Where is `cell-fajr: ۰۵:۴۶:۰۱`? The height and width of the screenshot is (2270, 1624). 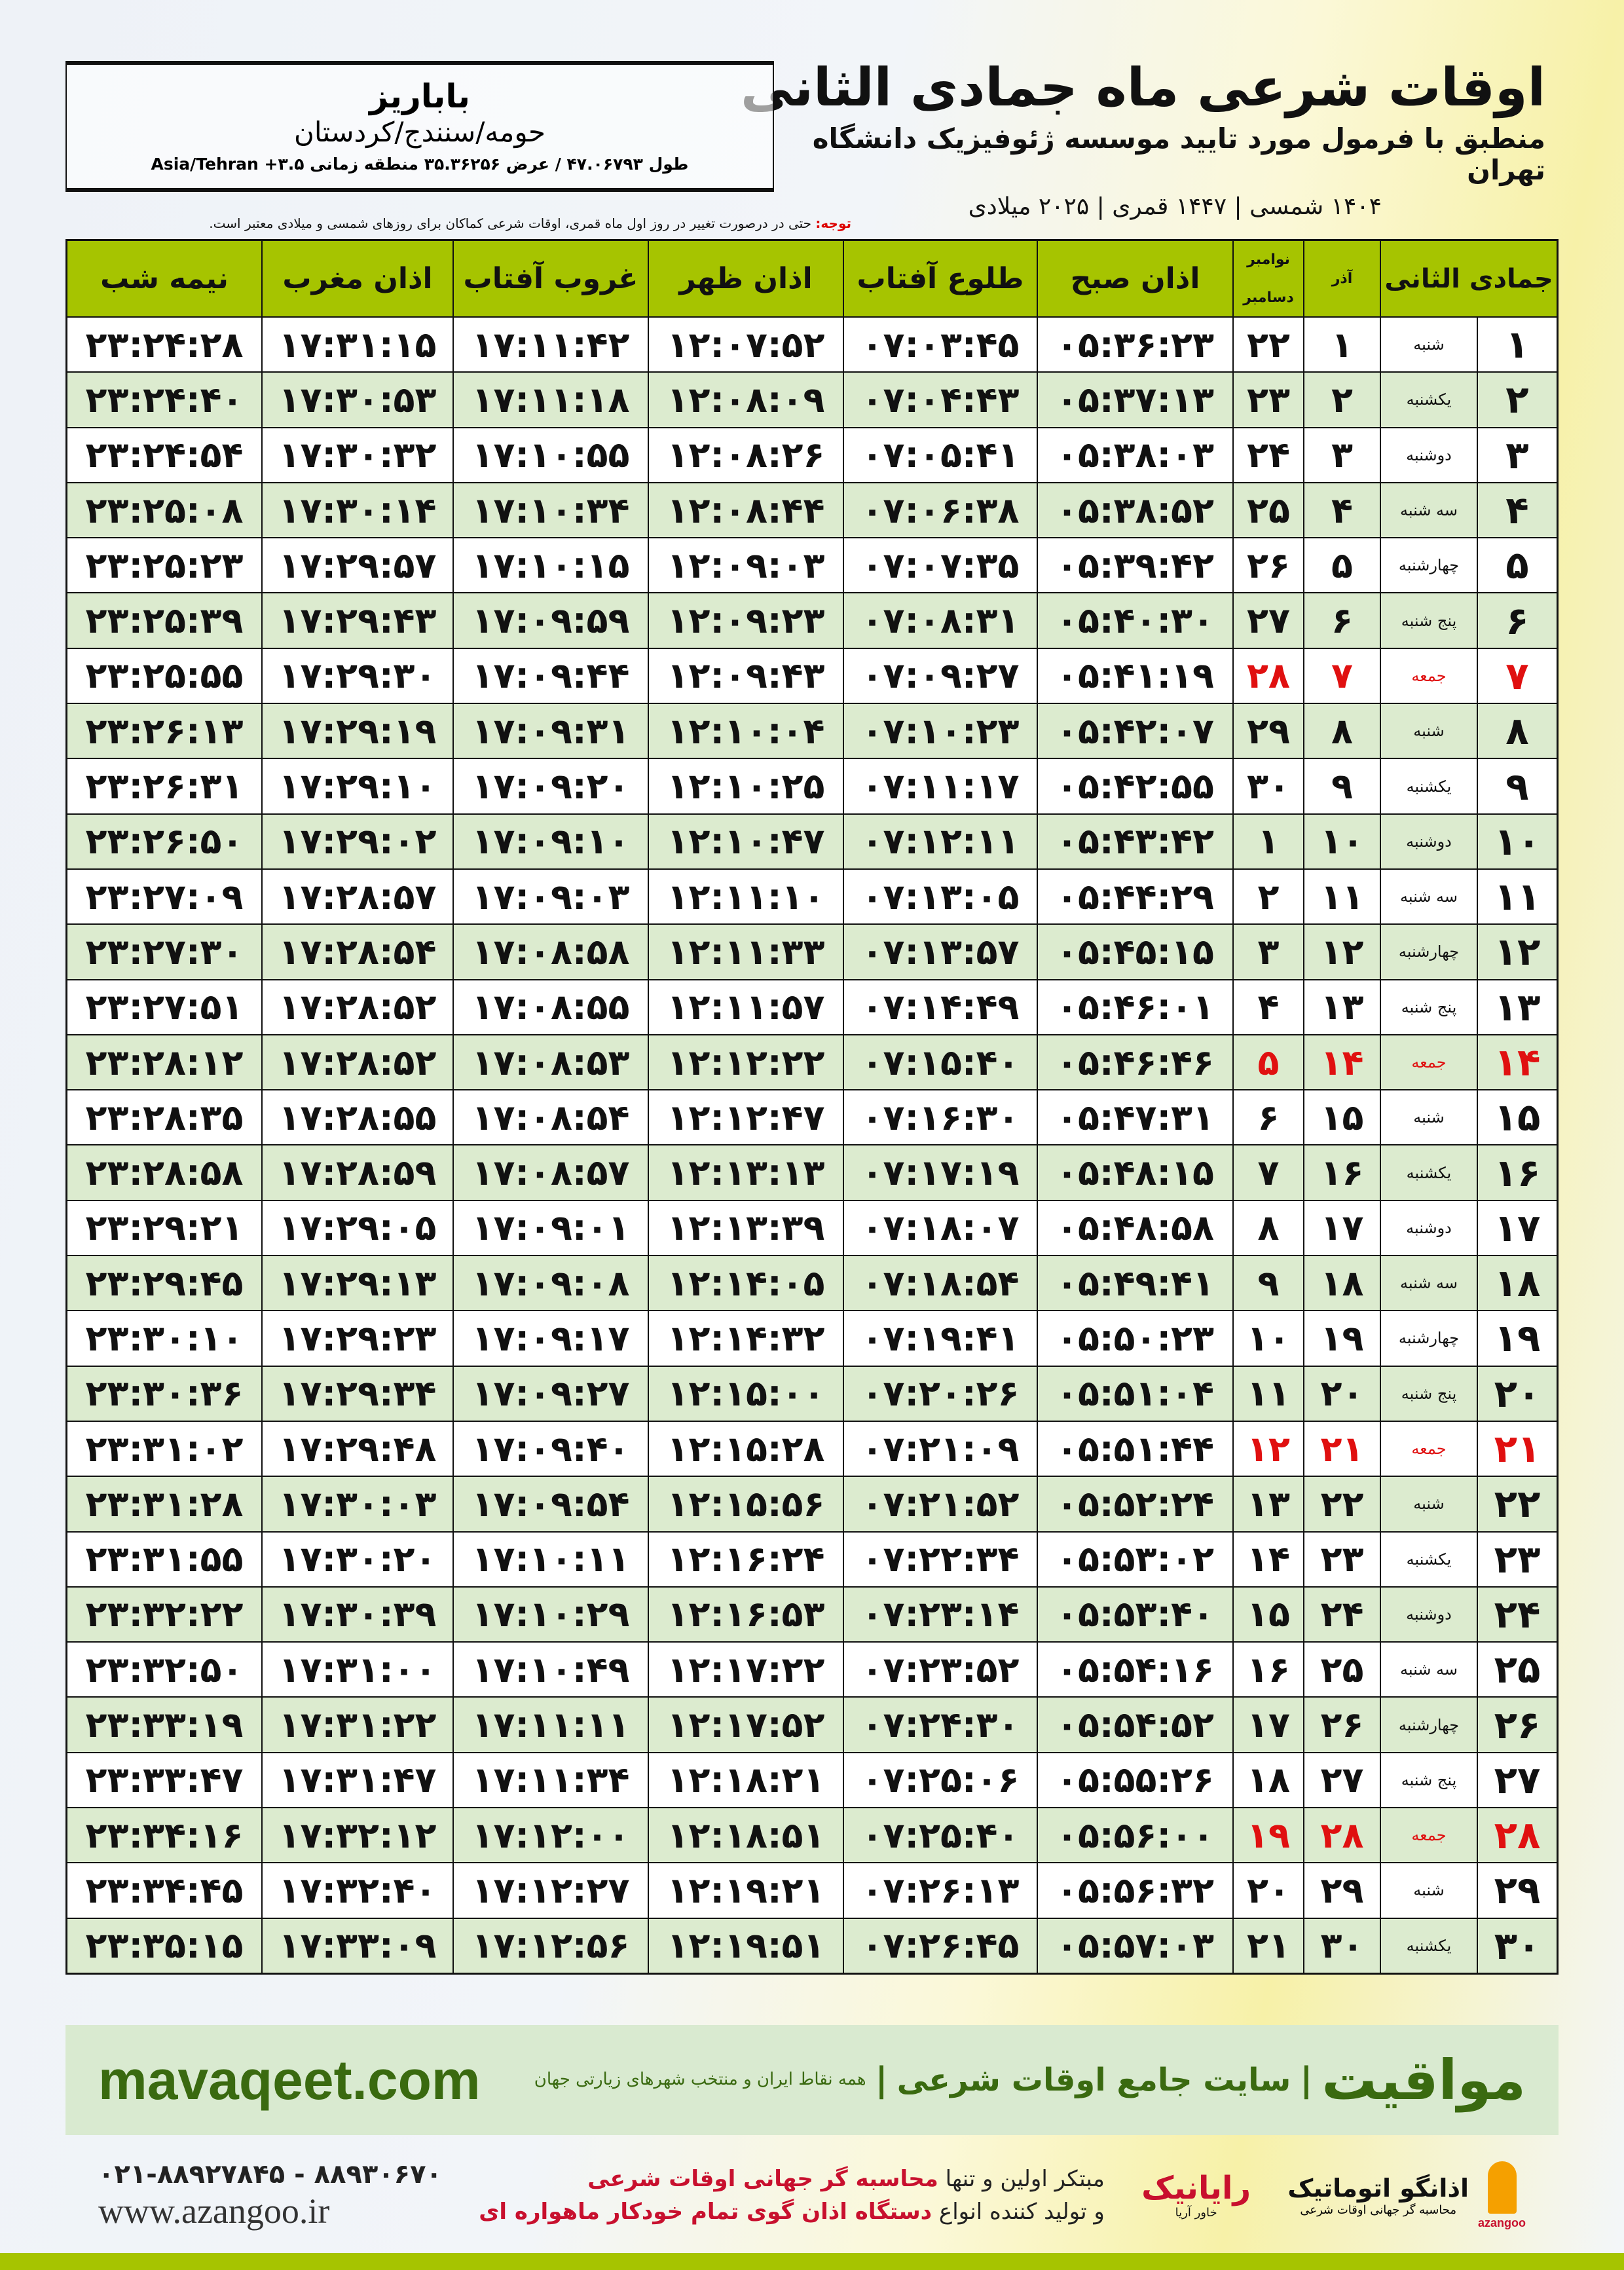 cell-fajr: ۰۵:۴۶:۰۱ is located at coordinates (1134, 1007).